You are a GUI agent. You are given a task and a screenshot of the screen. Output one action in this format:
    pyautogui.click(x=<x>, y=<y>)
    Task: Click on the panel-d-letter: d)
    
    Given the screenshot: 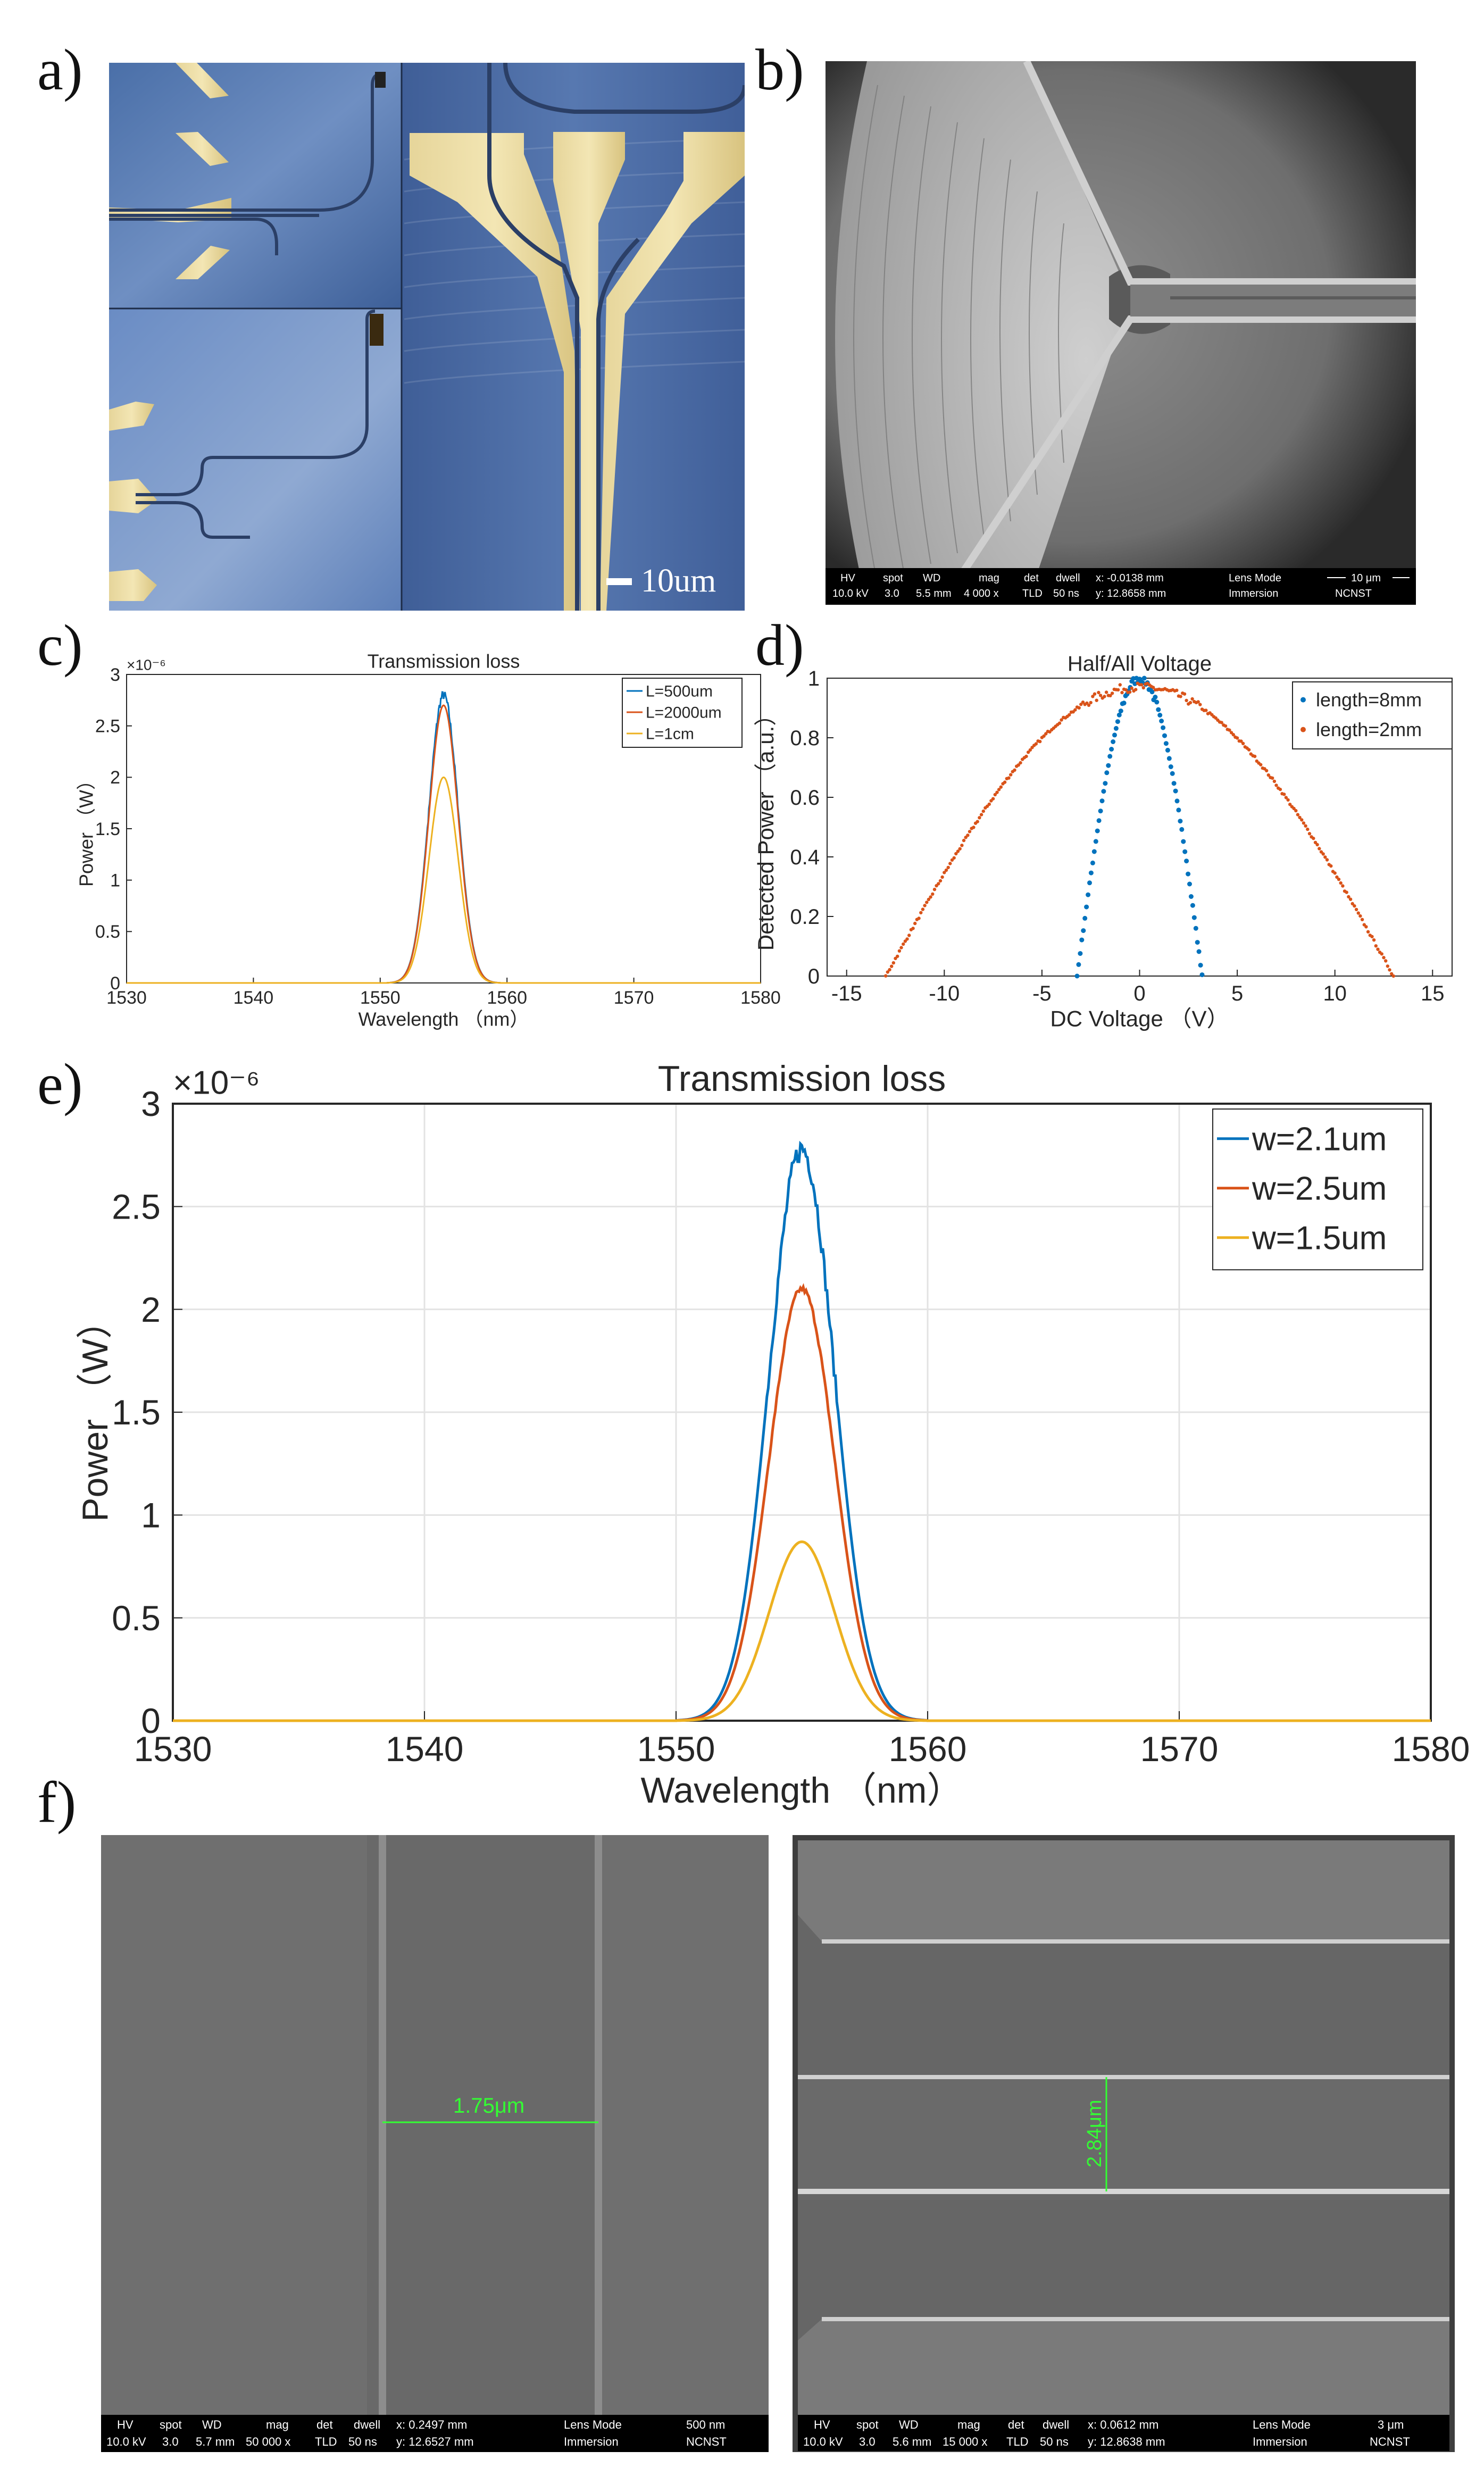 What is the action you would take?
    pyautogui.click(x=779, y=646)
    